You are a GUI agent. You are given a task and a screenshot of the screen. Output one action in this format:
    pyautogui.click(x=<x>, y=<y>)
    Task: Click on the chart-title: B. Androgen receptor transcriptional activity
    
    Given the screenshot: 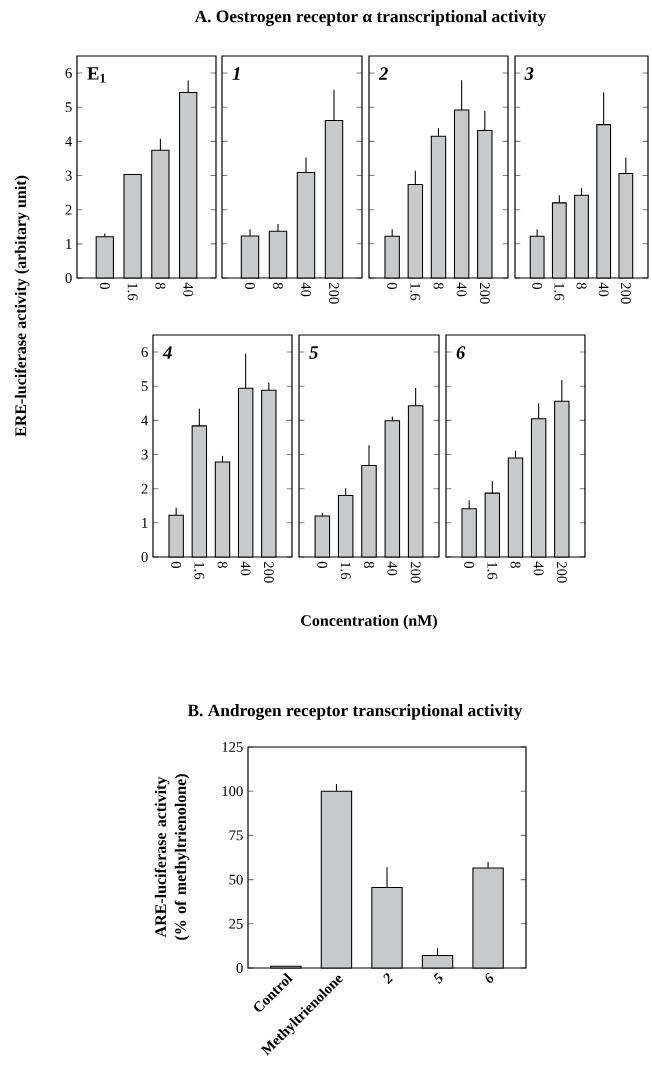 What is the action you would take?
    pyautogui.click(x=355, y=712)
    